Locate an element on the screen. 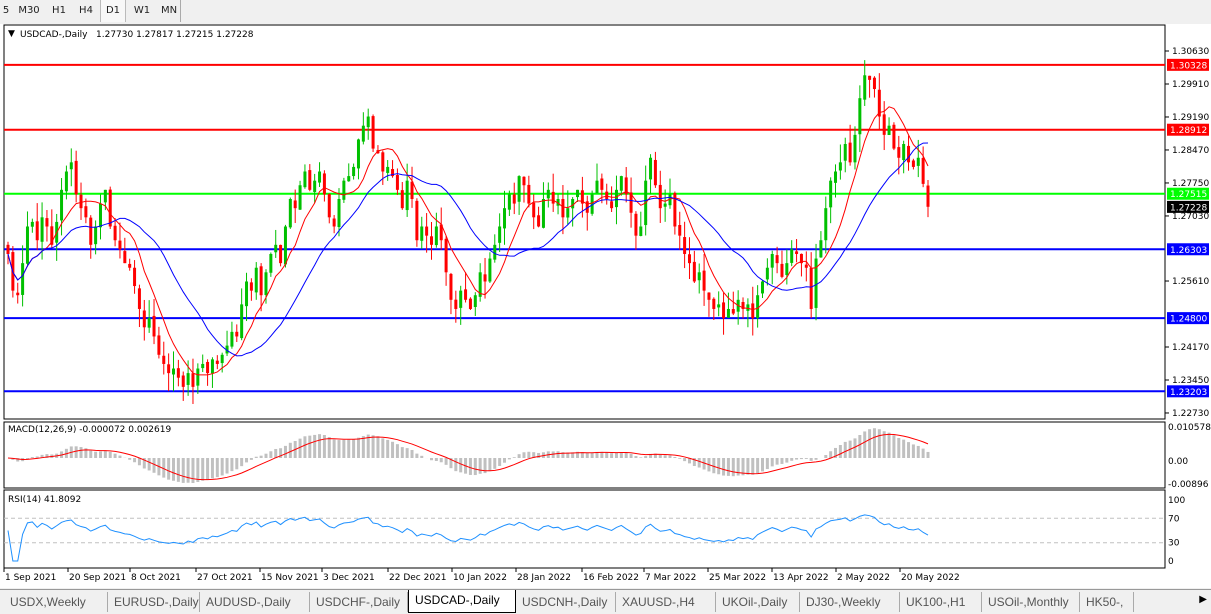 The width and height of the screenshot is (1211, 614). tab-xauusd-h4: XAUUSD-,H4 is located at coordinates (666, 602).